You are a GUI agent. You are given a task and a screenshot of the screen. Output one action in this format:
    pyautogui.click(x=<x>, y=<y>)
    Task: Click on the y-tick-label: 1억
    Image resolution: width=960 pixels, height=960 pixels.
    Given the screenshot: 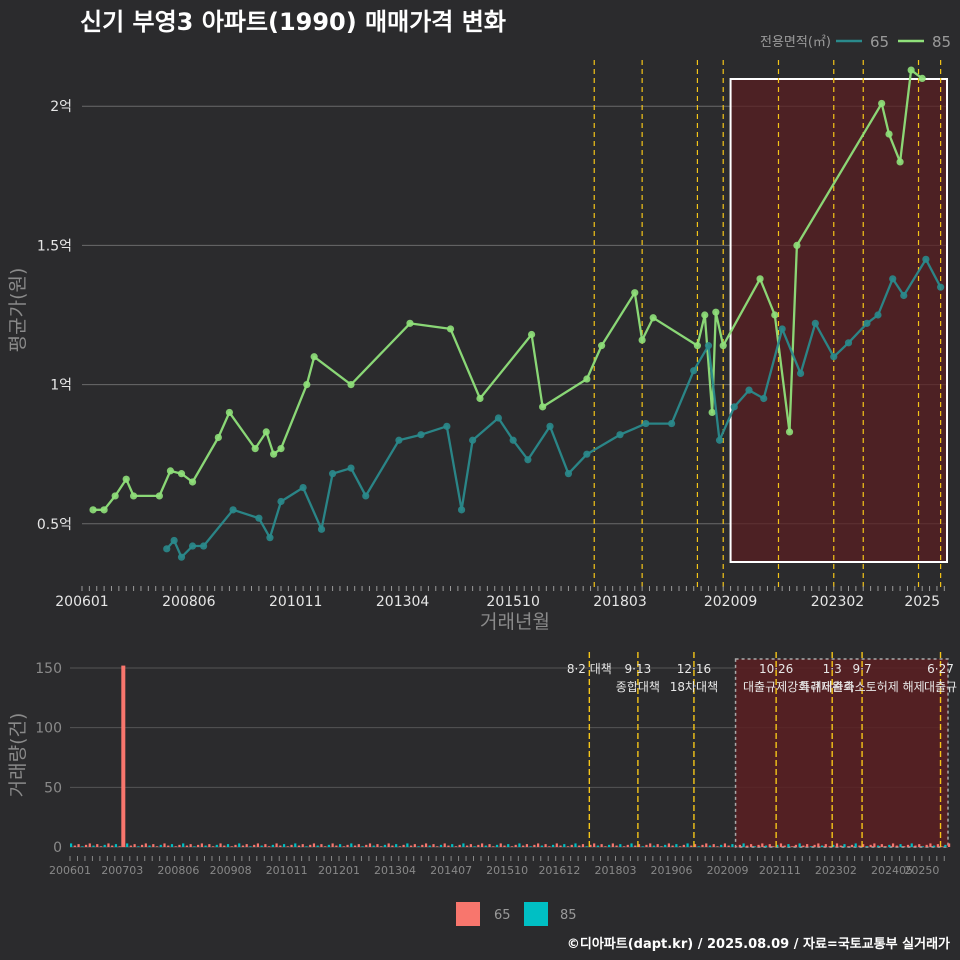 What is the action you would take?
    pyautogui.click(x=61, y=386)
    